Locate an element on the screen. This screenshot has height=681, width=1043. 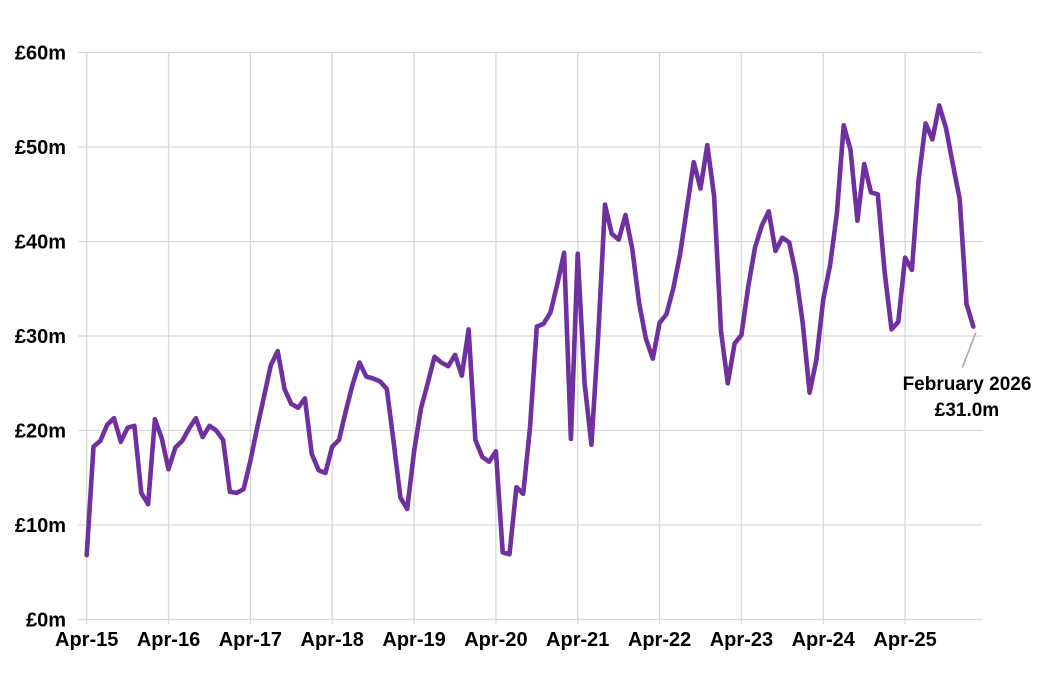
x-axis-label: Apr-17 is located at coordinates (250, 640).